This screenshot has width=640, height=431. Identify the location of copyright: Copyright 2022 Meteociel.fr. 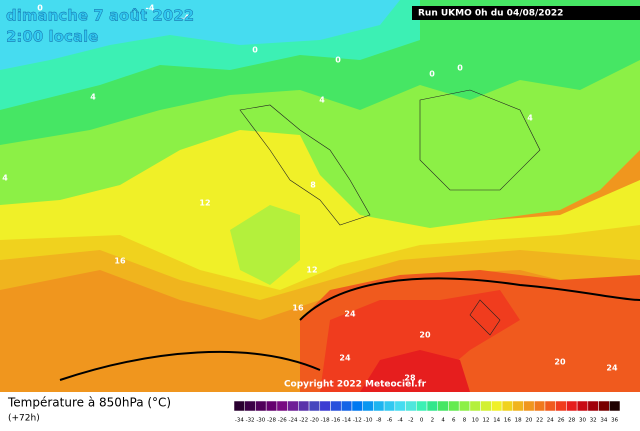
(355, 385).